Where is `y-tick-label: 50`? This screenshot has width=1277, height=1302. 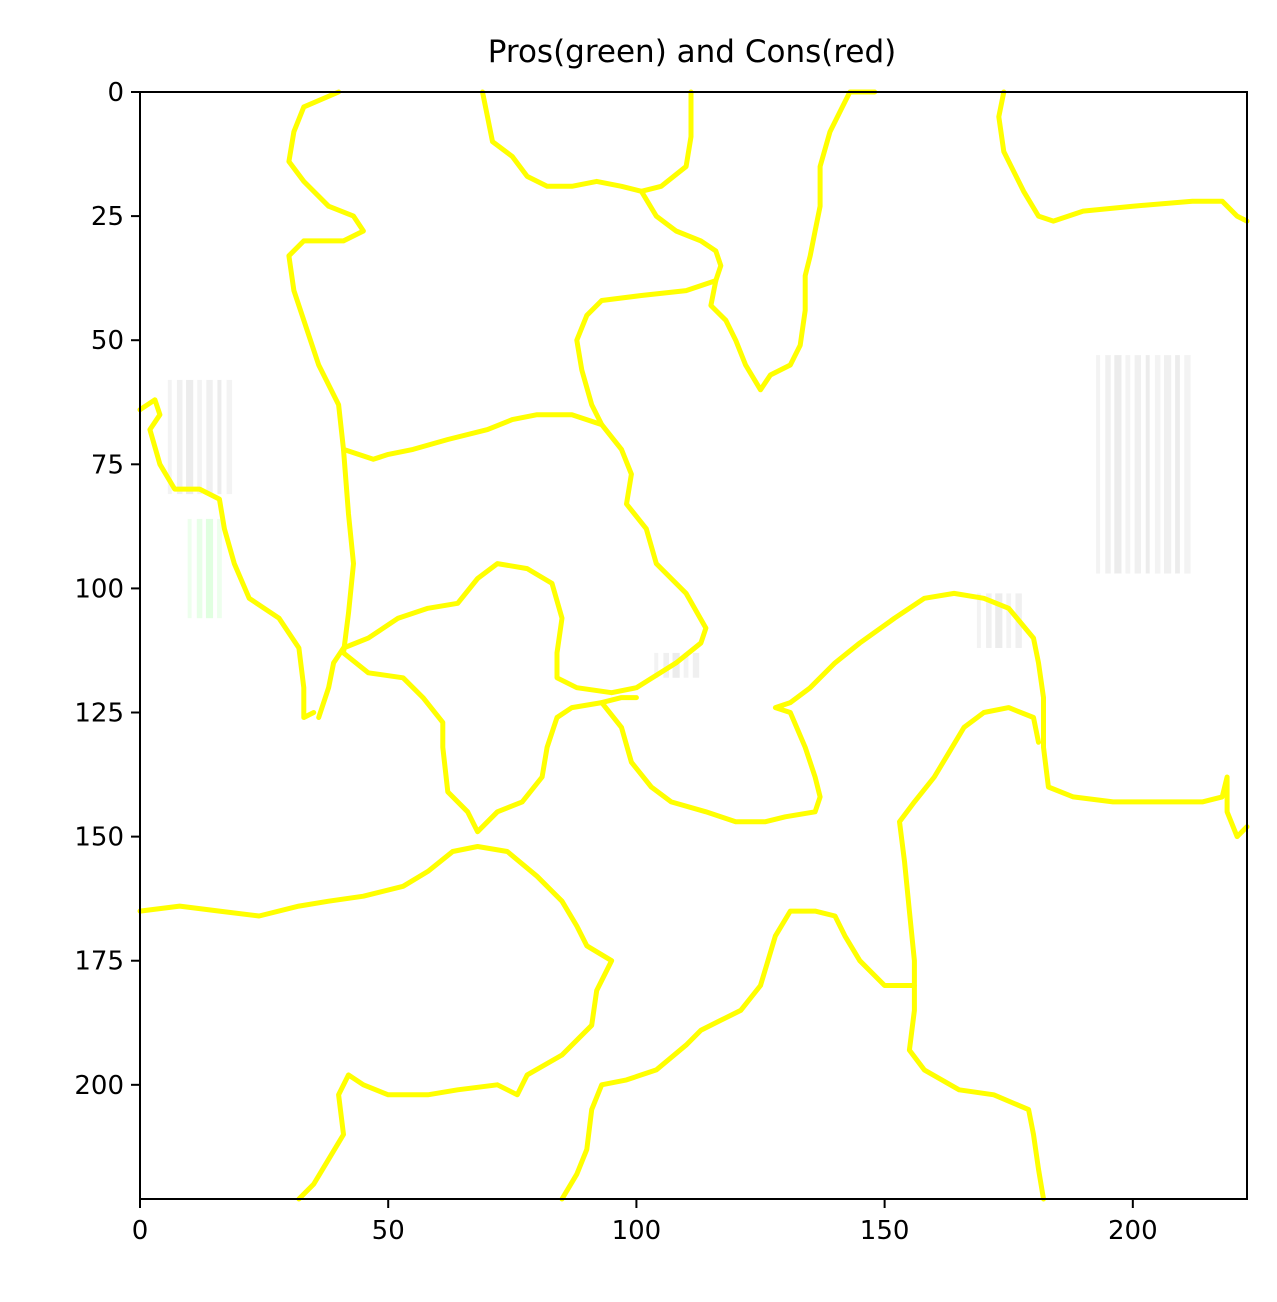 y-tick-label: 50 is located at coordinates (107, 341).